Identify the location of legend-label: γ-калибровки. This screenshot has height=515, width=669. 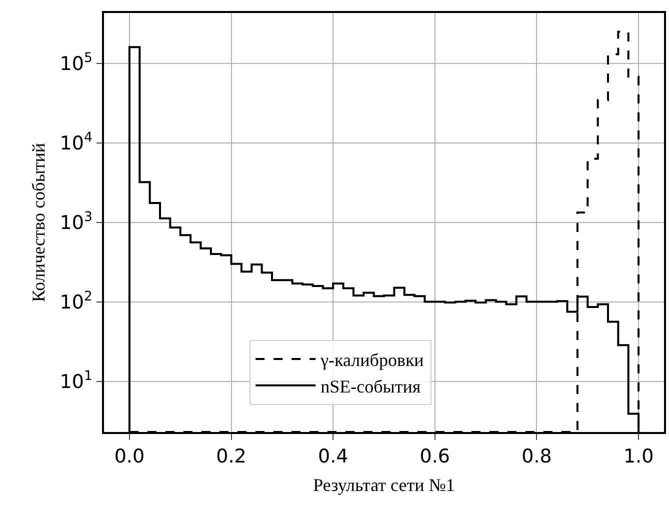
(372, 360).